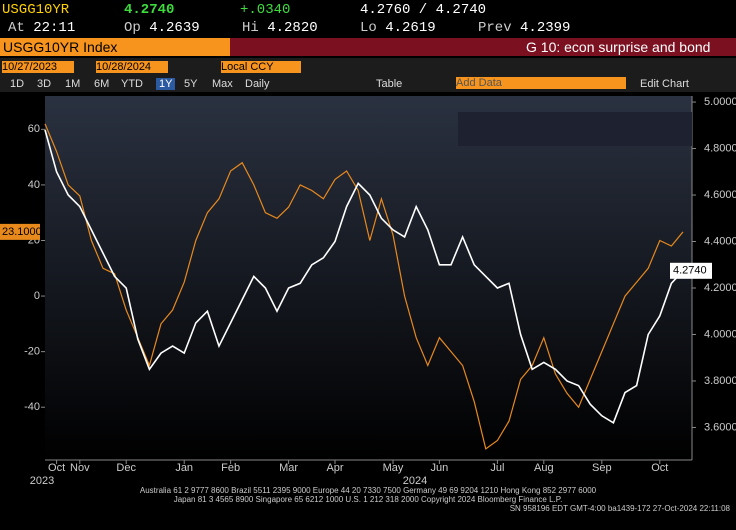 This screenshot has width=736, height=530. I want to click on currency: Local CCY, so click(261, 67).